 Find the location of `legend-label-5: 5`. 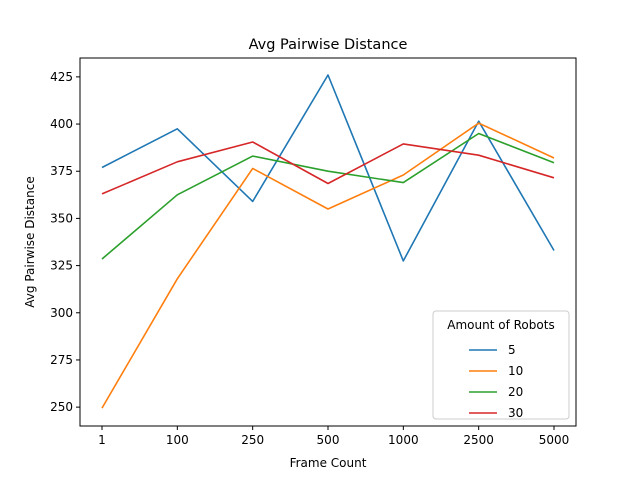

legend-label-5: 5 is located at coordinates (512, 350).